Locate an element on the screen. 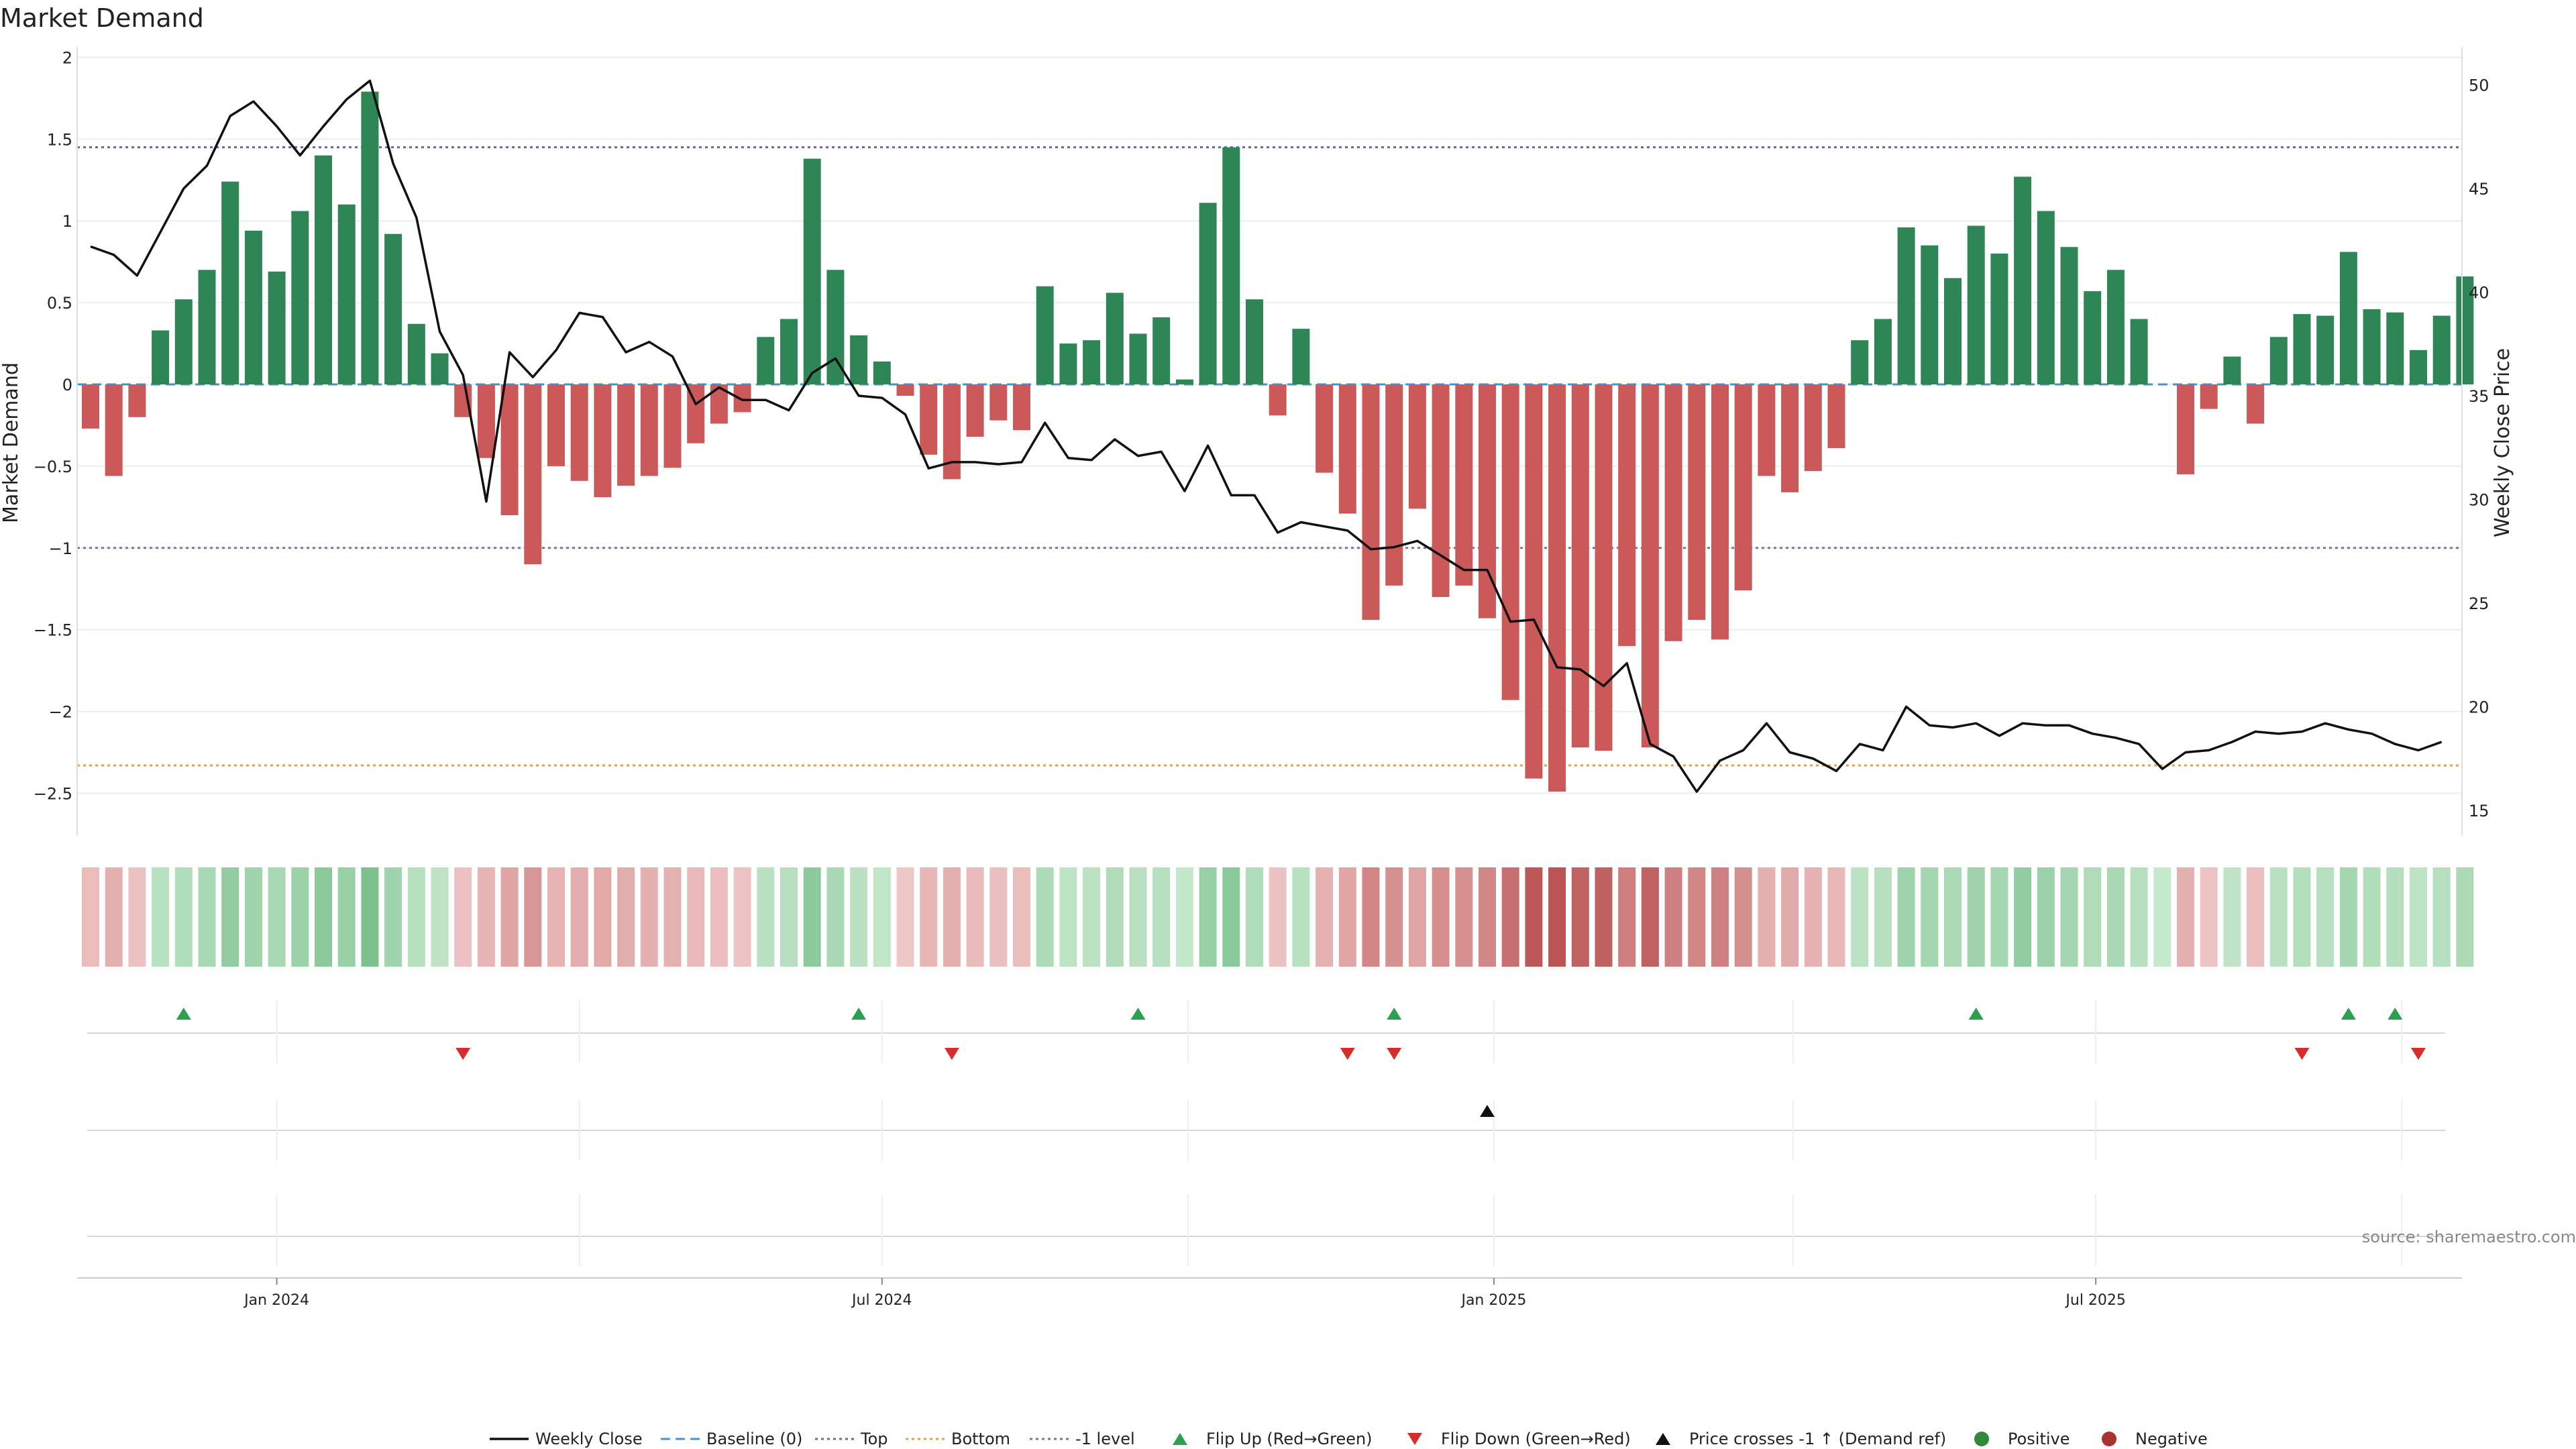 The width and height of the screenshot is (2576, 1449). price-cross-marker is located at coordinates (1487, 1111).